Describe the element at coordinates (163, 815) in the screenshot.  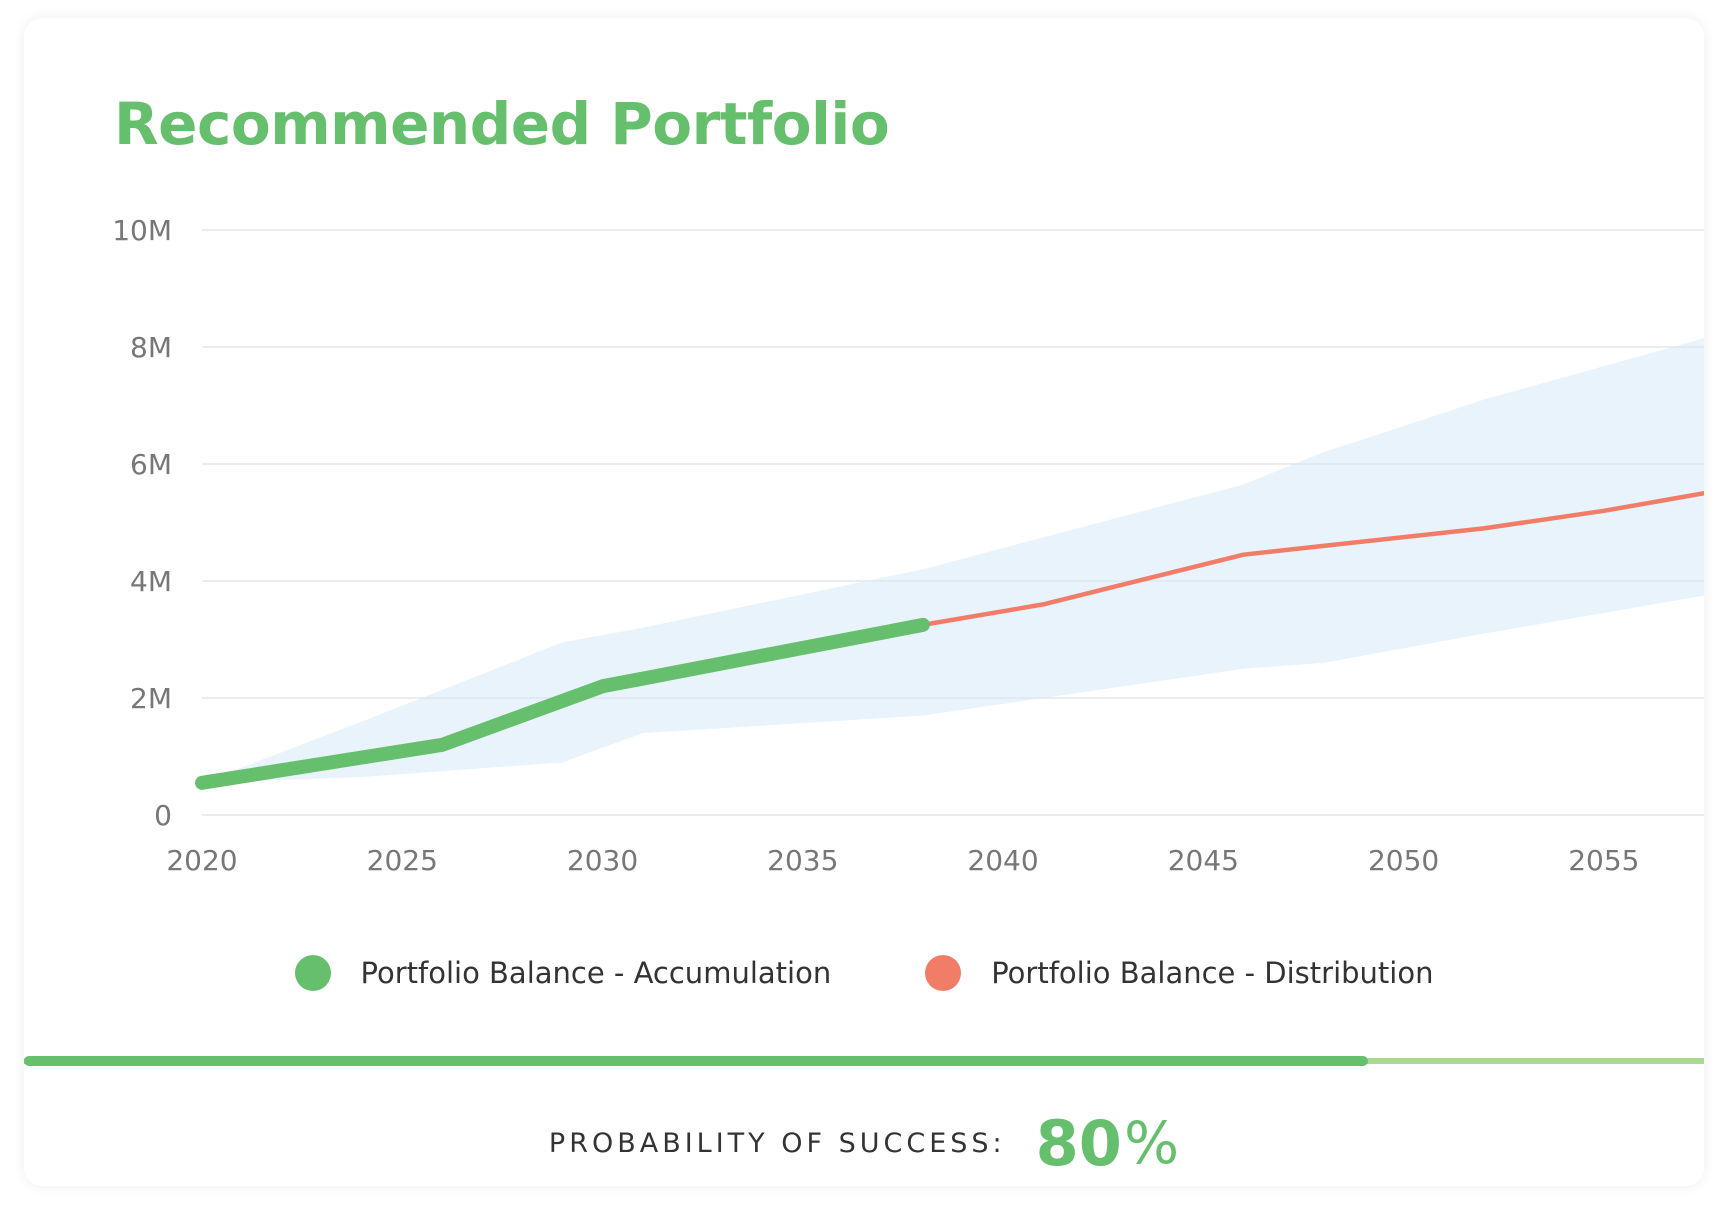
I see `y-tick-label: 0` at that location.